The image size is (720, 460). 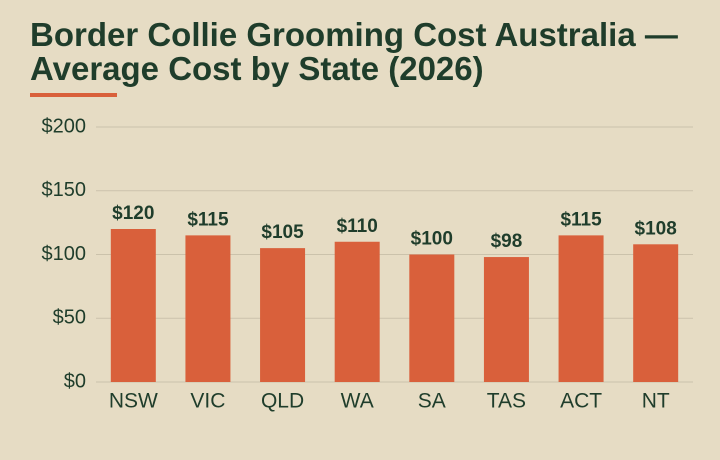 What do you see at coordinates (207, 401) in the screenshot?
I see `x-tick-label: VIC` at bounding box center [207, 401].